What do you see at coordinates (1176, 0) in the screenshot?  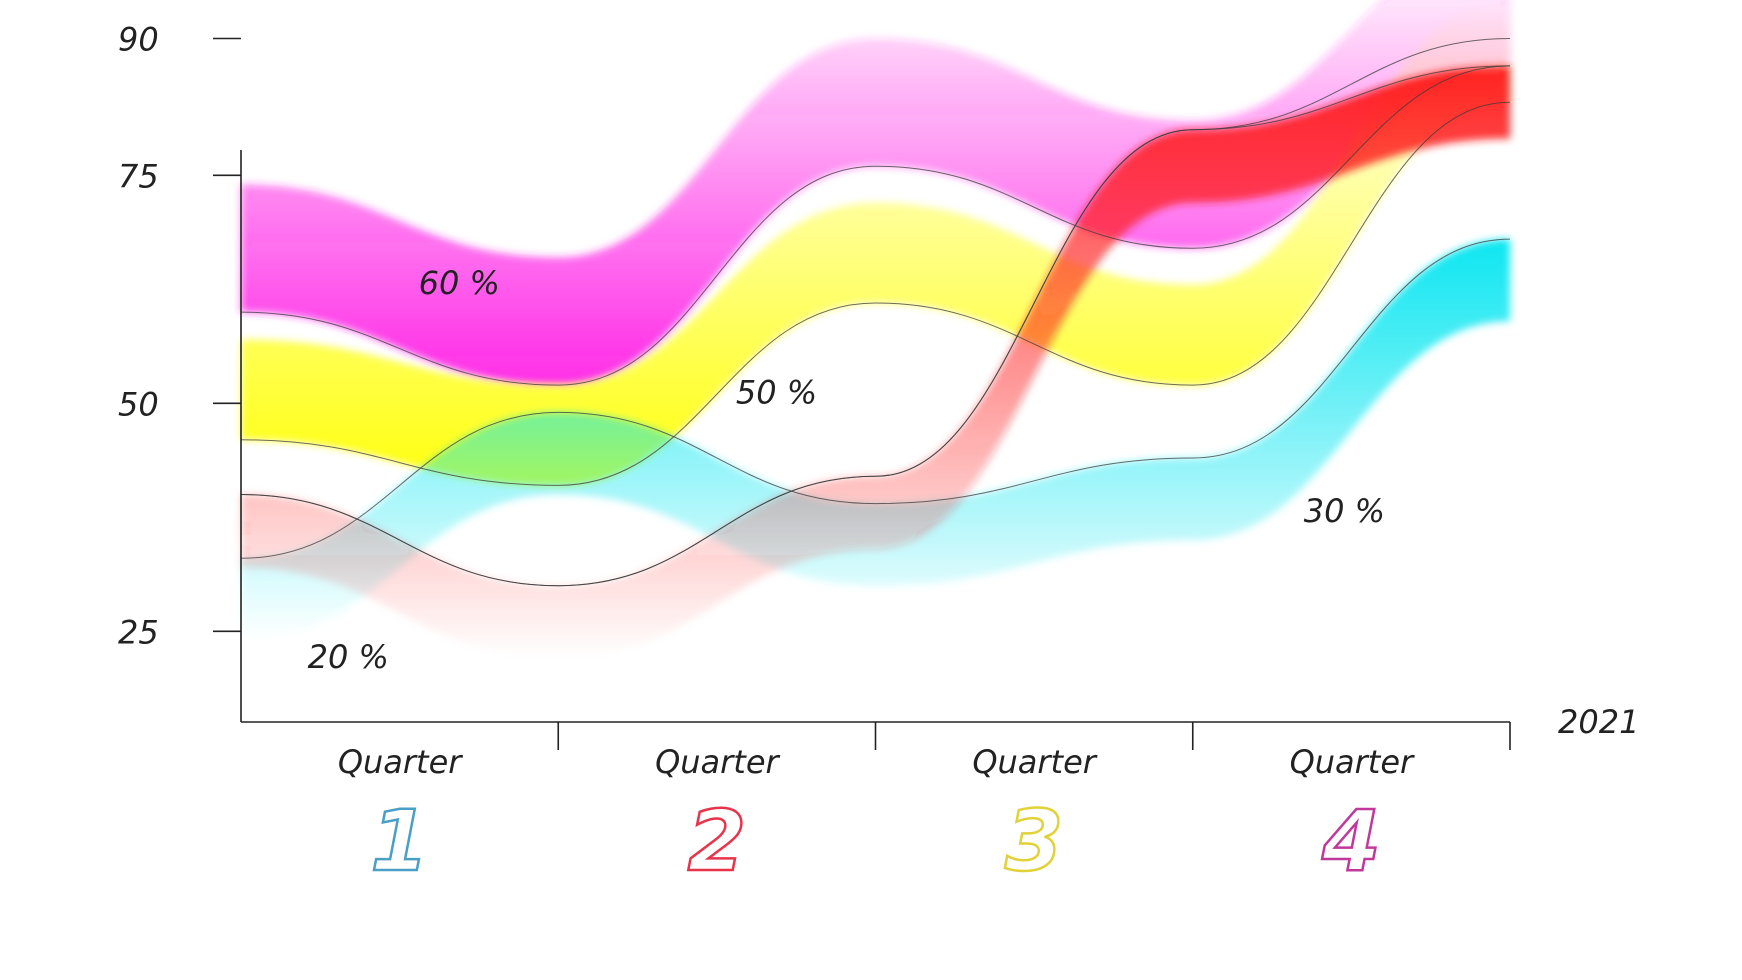 I see `percent-annotation-3: 90 %` at bounding box center [1176, 0].